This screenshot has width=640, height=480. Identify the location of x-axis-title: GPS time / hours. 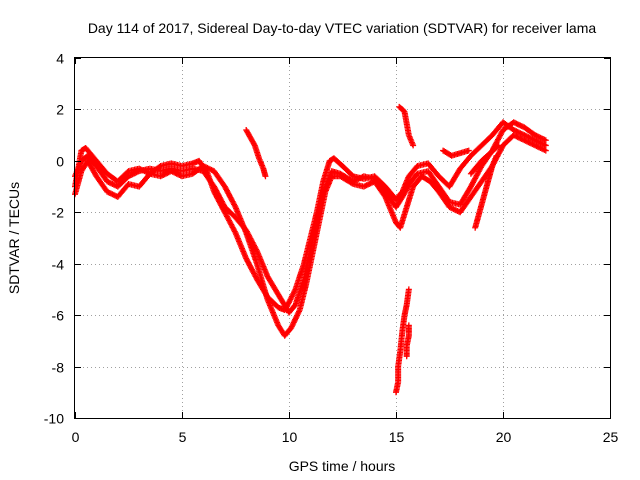
(342, 466).